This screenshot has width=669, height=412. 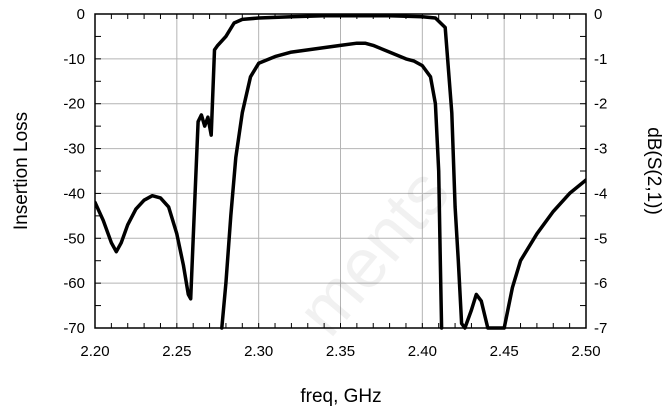 I want to click on y-tick-label-left: 0, so click(x=81, y=14).